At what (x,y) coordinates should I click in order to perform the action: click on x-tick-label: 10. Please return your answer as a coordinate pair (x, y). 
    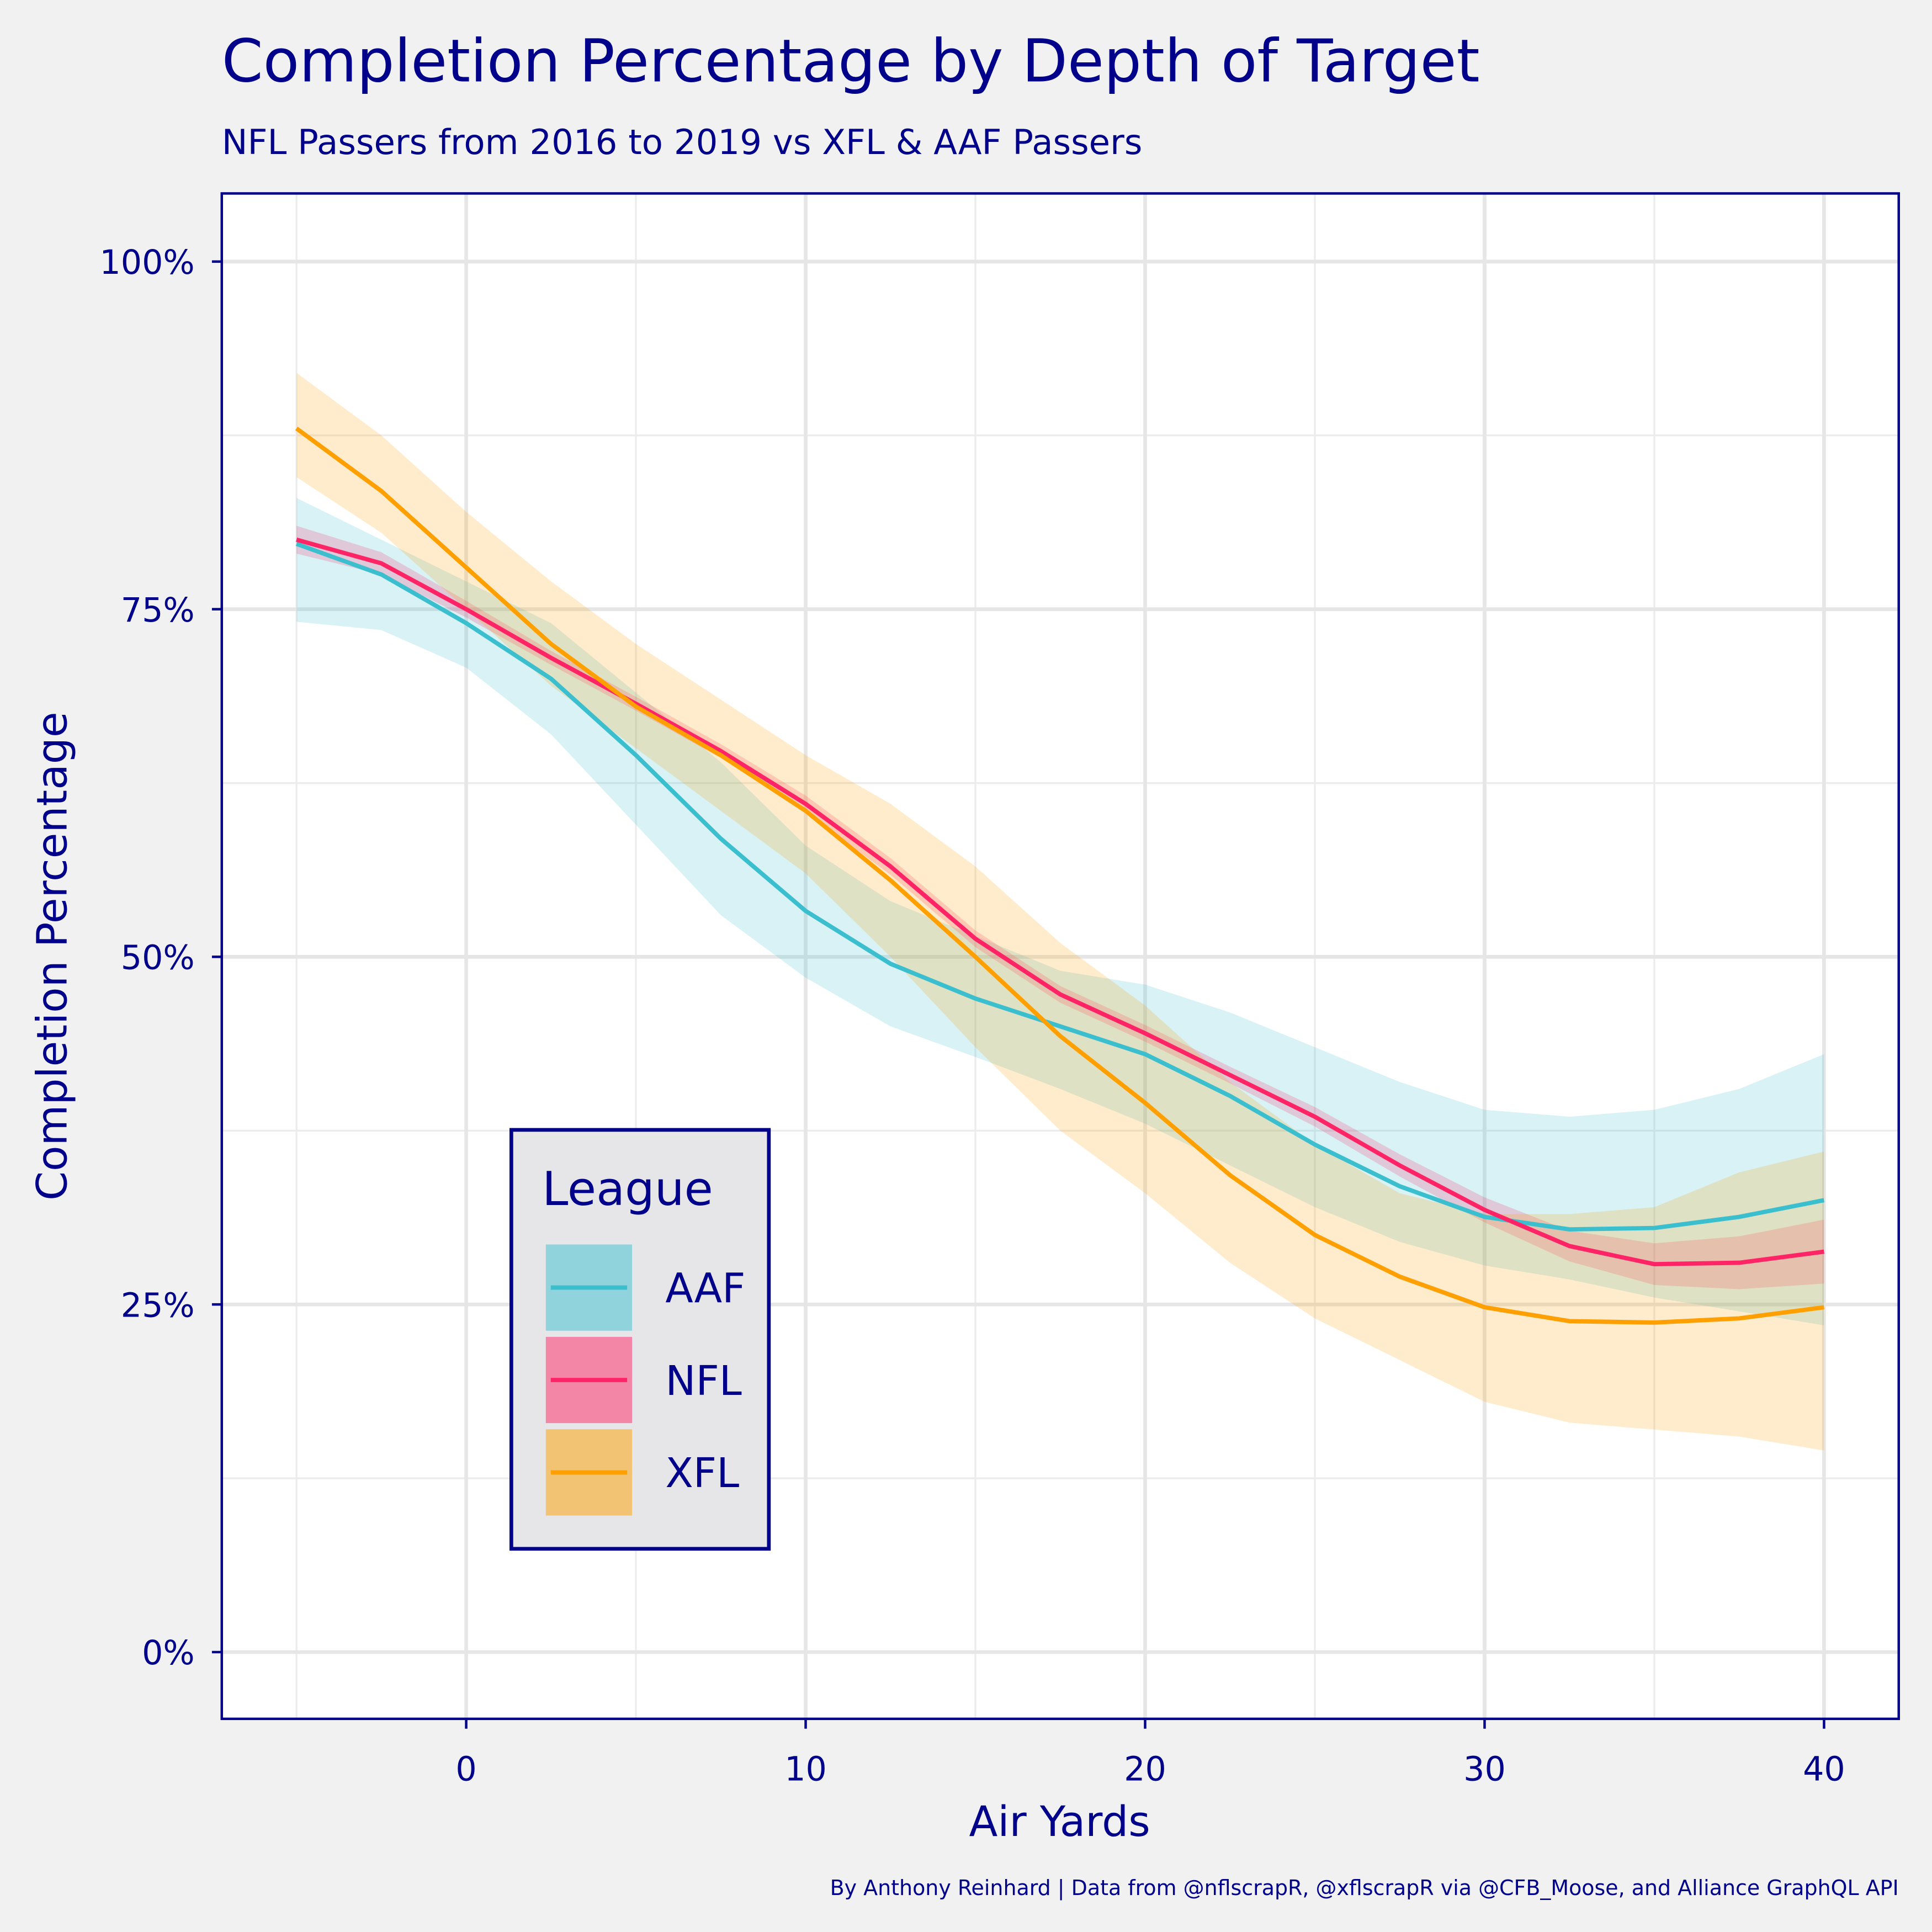
    Looking at the image, I should click on (806, 1769).